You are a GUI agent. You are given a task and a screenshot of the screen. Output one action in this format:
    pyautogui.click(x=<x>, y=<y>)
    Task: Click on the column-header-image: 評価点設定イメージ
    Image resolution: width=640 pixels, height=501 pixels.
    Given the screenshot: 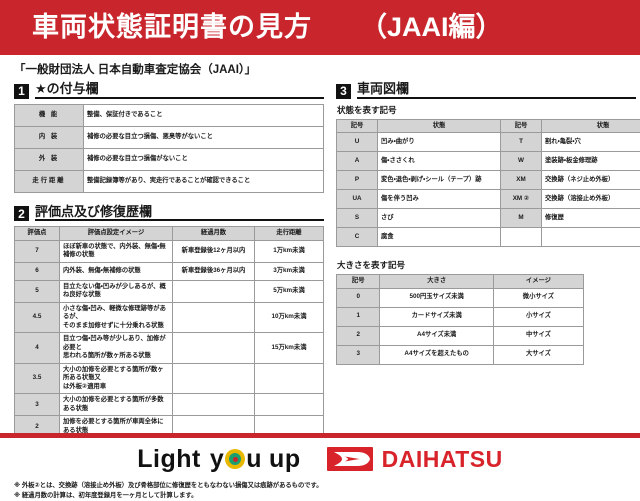 What is the action you would take?
    pyautogui.click(x=116, y=234)
    